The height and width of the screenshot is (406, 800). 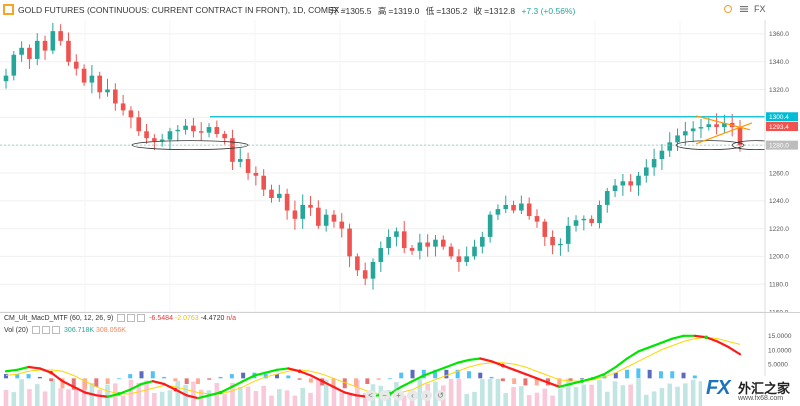 What do you see at coordinates (426, 395) in the screenshot?
I see `scroll-right-button: ›` at bounding box center [426, 395].